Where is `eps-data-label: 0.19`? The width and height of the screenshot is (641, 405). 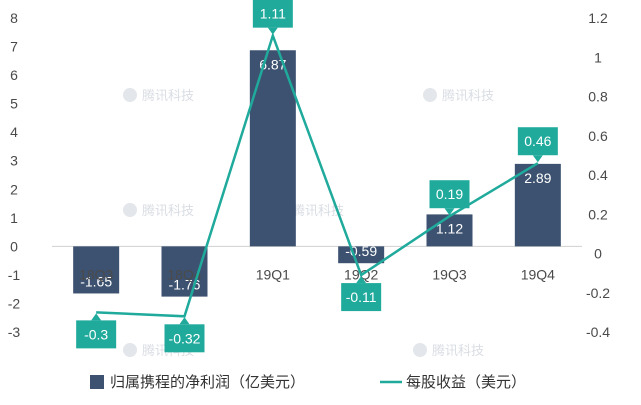
eps-data-label: 0.19 is located at coordinates (449, 194).